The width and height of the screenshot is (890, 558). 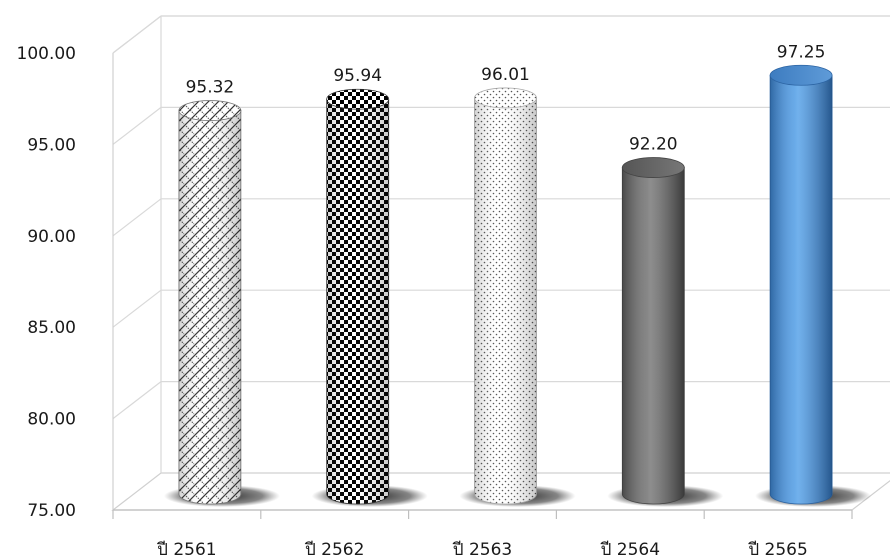 What do you see at coordinates (51, 145) in the screenshot?
I see `y-tick-label: 95.00` at bounding box center [51, 145].